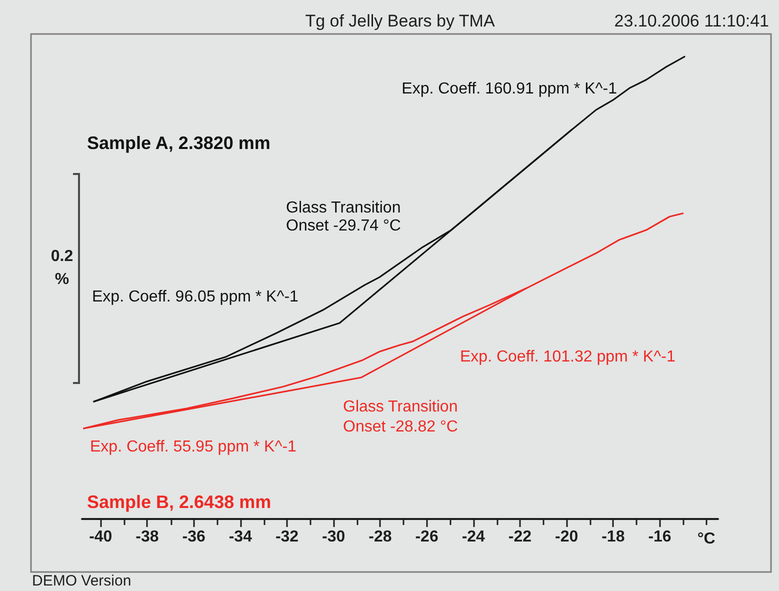 Image resolution: width=779 pixels, height=591 pixels. What do you see at coordinates (510, 89) in the screenshot?
I see `annotation: Exp. Coeff. 160.91 ppm * K^-1` at bounding box center [510, 89].